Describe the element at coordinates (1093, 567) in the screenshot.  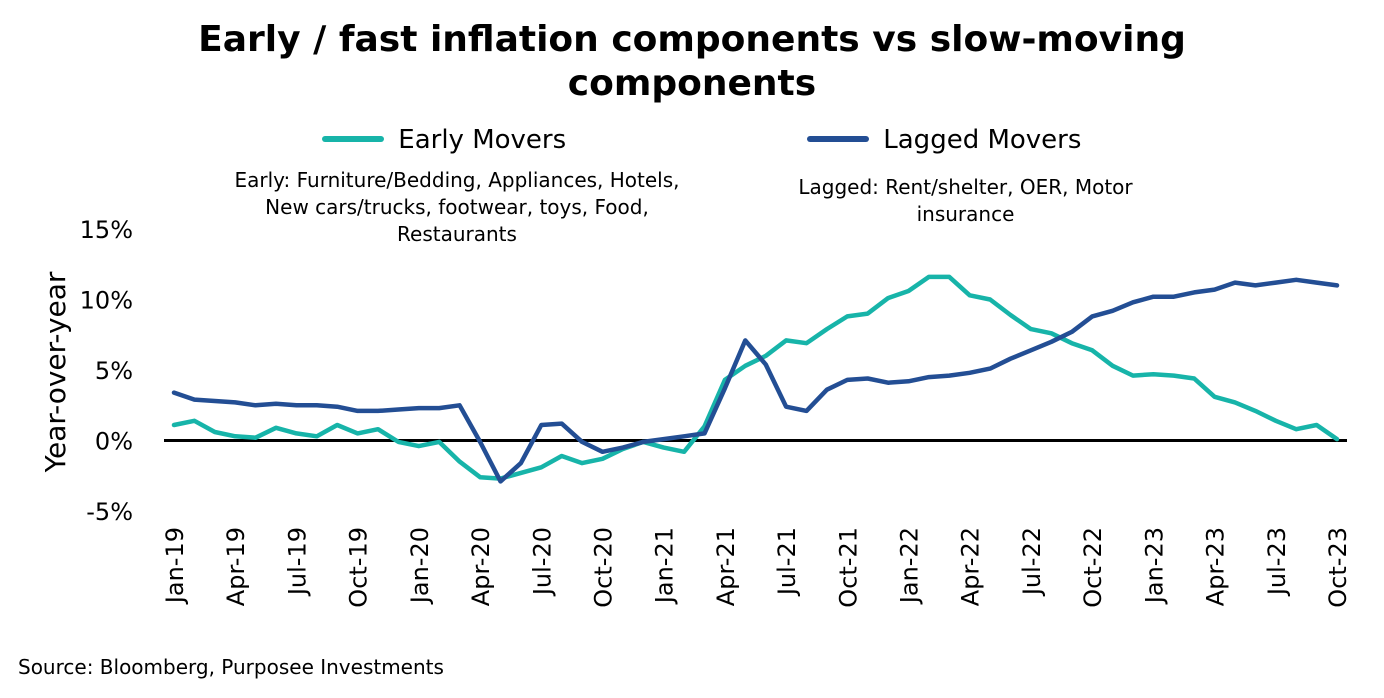
I see `x-tick-label: Oct-22` at that location.